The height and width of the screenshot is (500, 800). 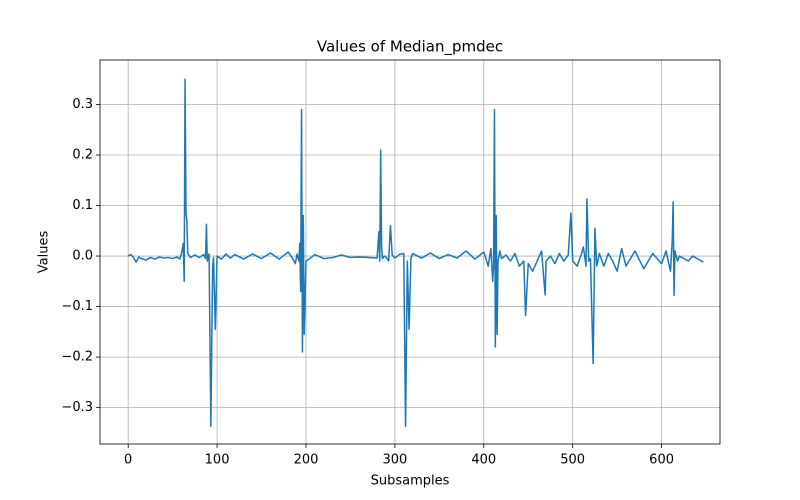 What do you see at coordinates (394, 460) in the screenshot?
I see `x-tick-label: 300` at bounding box center [394, 460].